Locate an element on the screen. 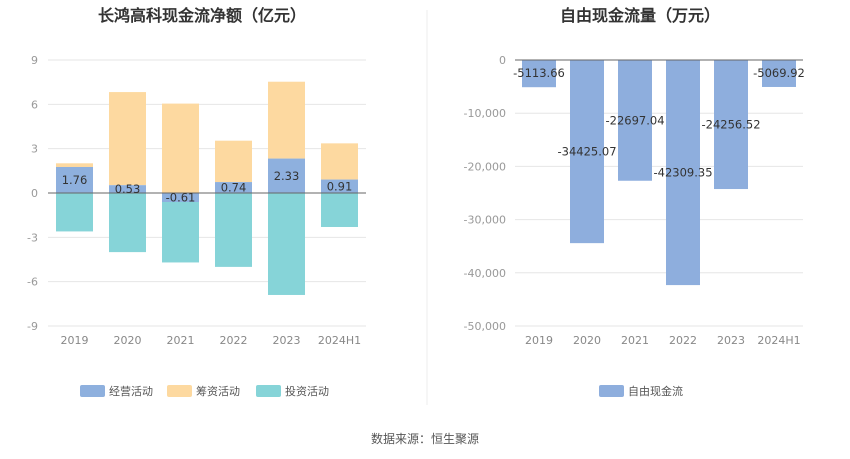  left-y-tick-label: 9 is located at coordinates (34, 60).